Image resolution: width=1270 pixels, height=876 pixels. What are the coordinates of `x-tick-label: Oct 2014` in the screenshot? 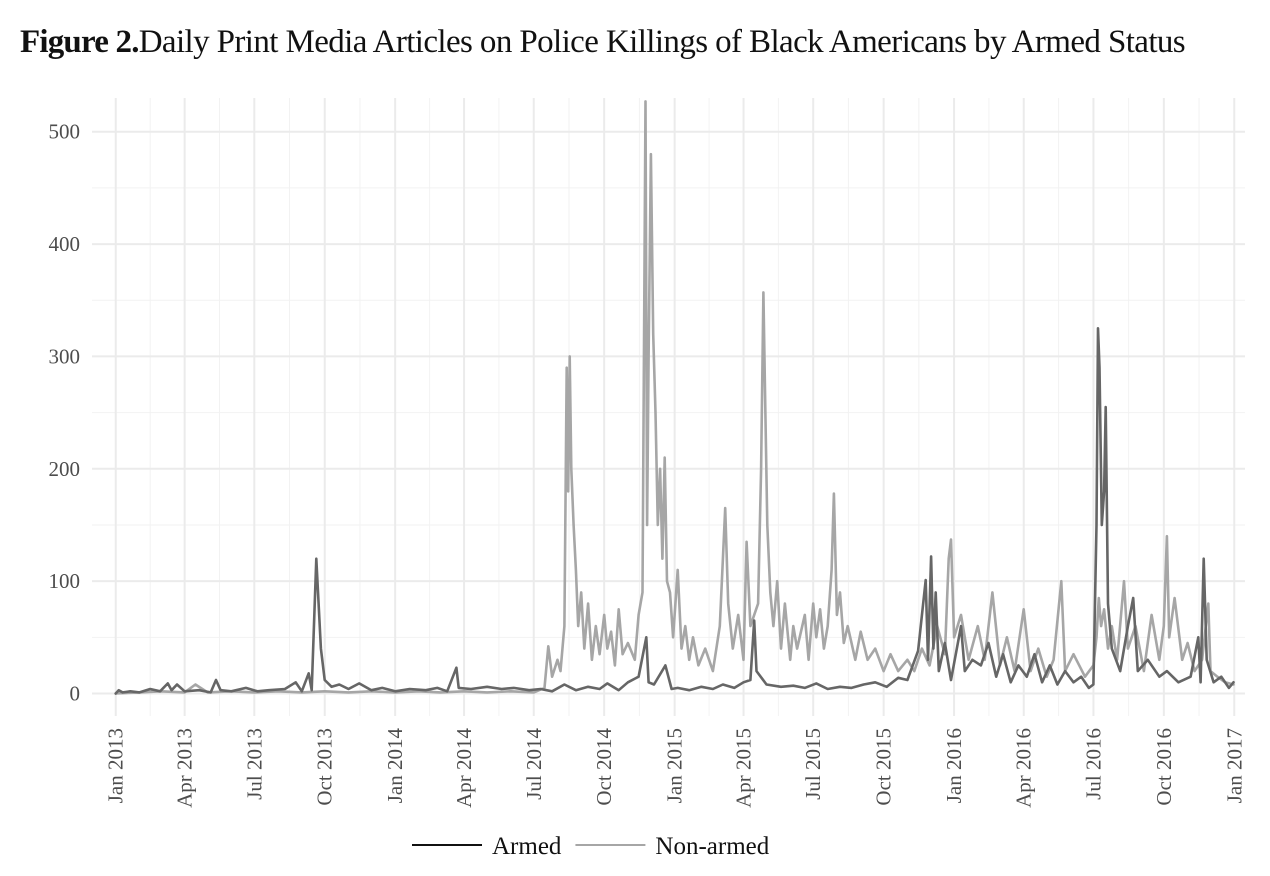 It's located at (604, 767).